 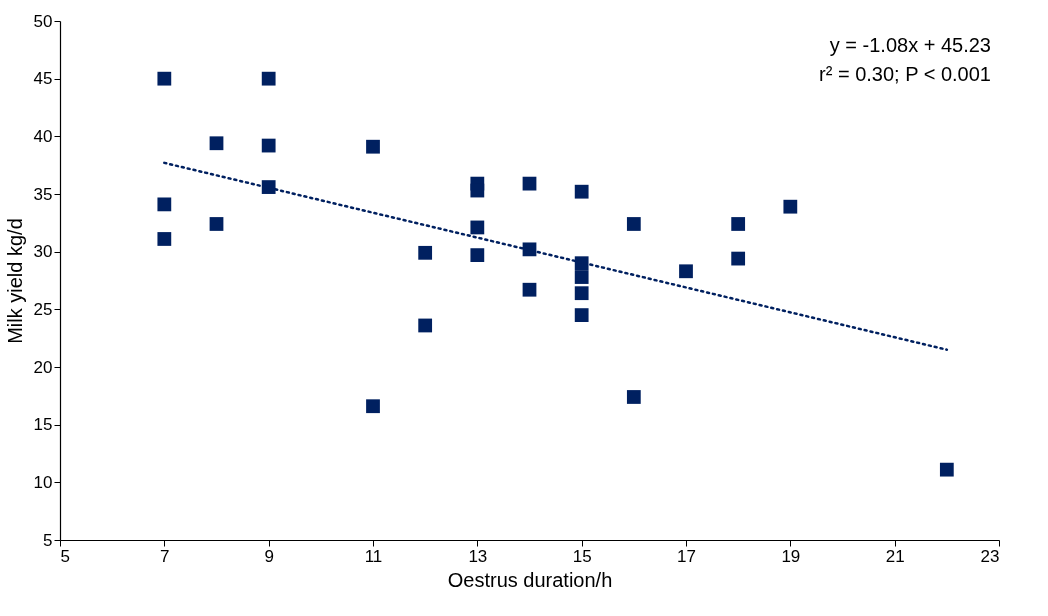 What do you see at coordinates (269, 556) in the screenshot?
I see `x-tick-label: 9` at bounding box center [269, 556].